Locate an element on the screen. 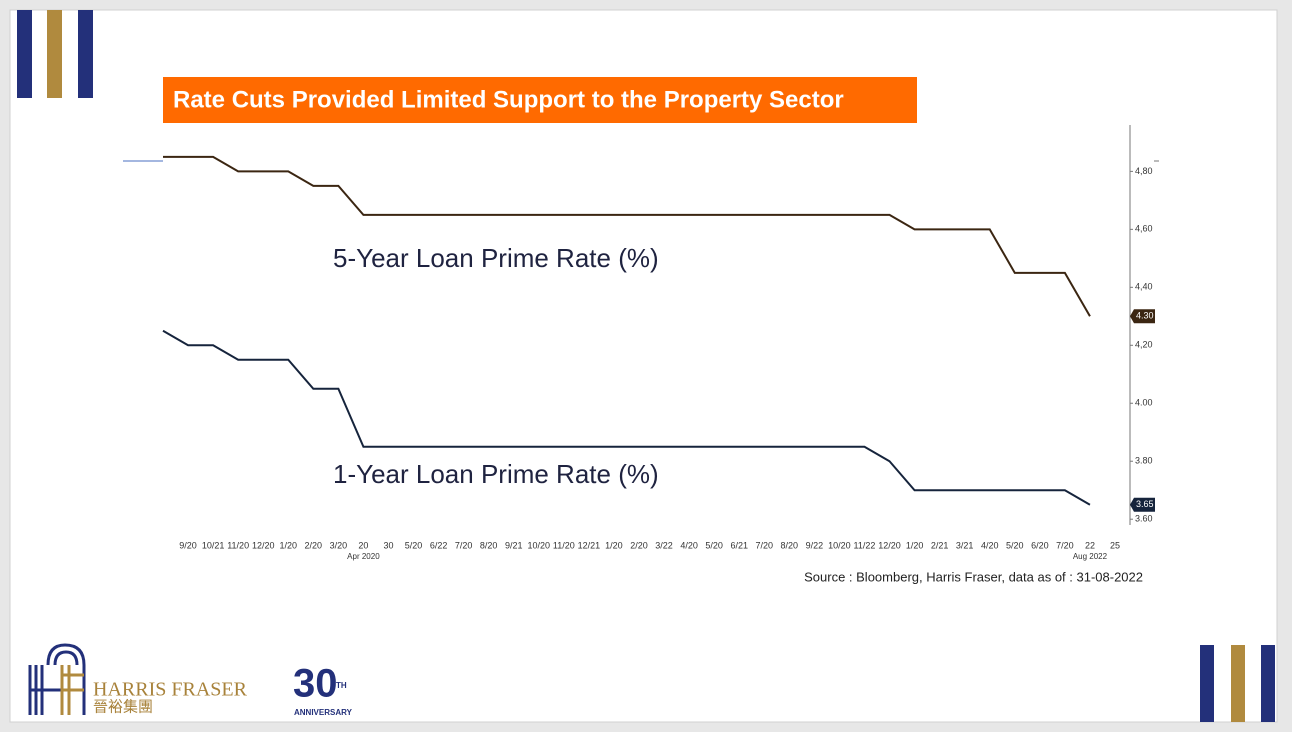  title-box is located at coordinates (540, 100).